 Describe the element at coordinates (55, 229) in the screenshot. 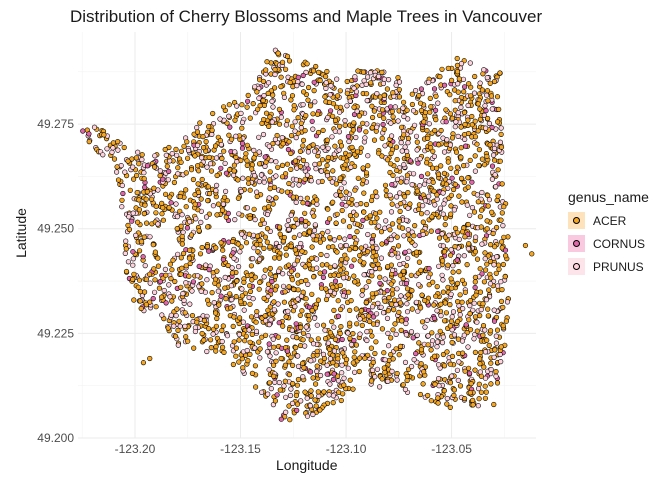

I see `y-tick-label: 49.250` at that location.